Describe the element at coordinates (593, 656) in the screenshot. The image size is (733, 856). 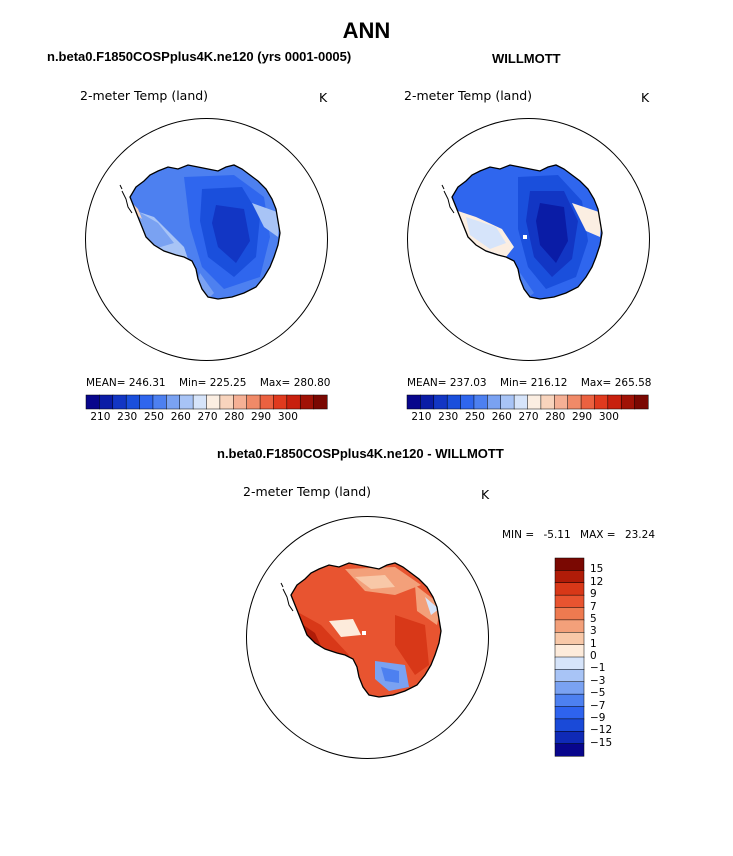
I see `diff-colorbar-tick-label: 0` at that location.